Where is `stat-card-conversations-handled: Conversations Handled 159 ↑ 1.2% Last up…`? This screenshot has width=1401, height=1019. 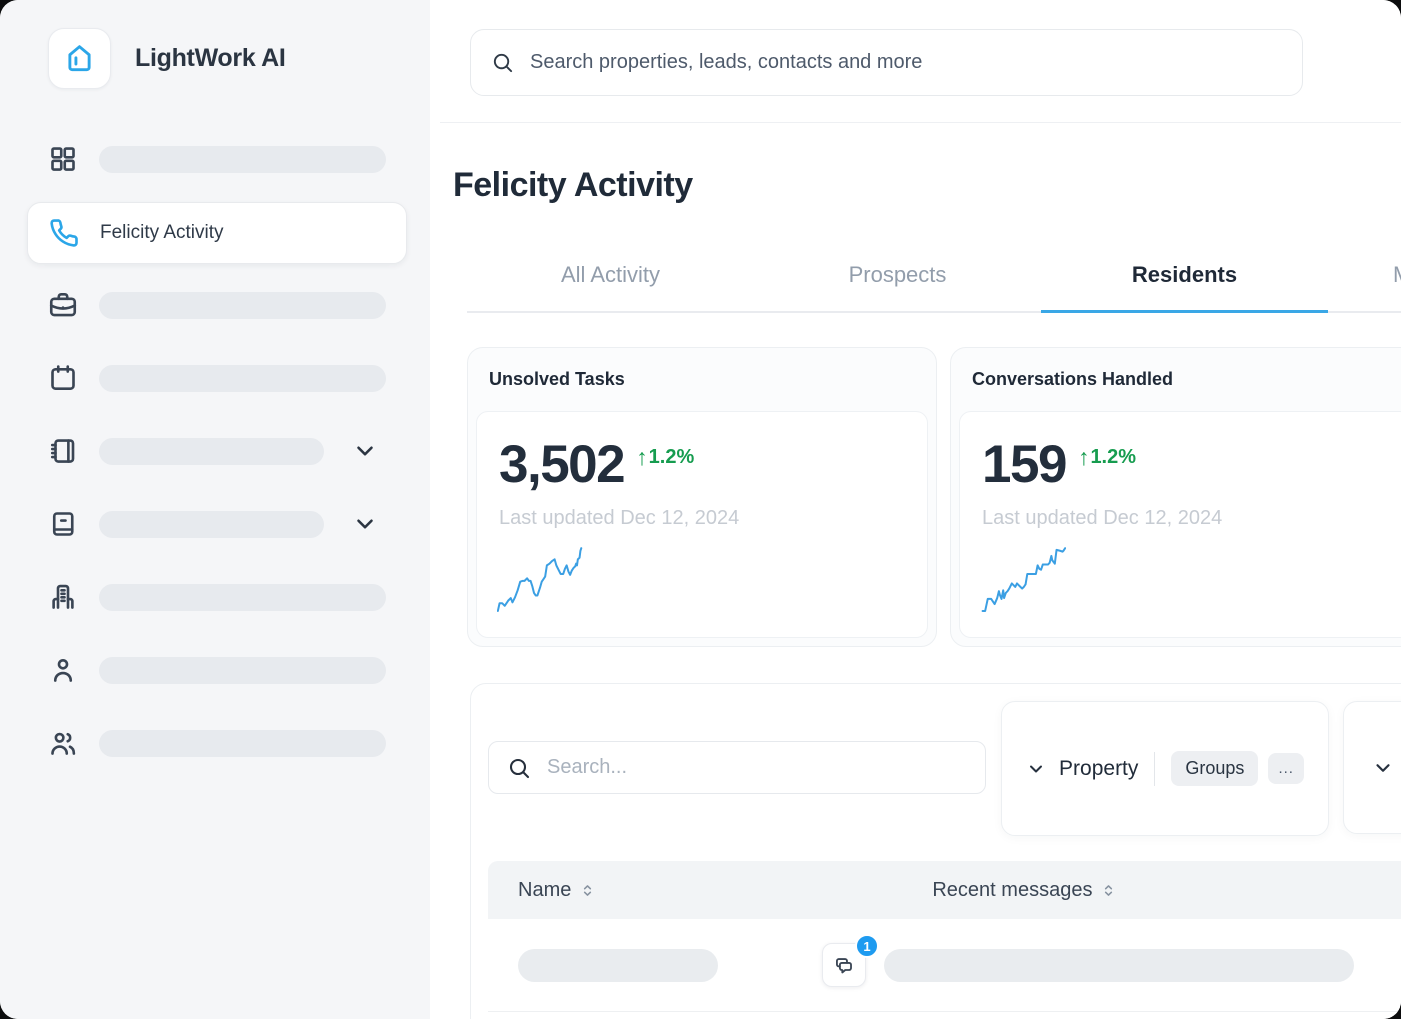 stat-card-conversations-handled: Conversations Handled 159 ↑ 1.2% Last up… is located at coordinates (1175, 497).